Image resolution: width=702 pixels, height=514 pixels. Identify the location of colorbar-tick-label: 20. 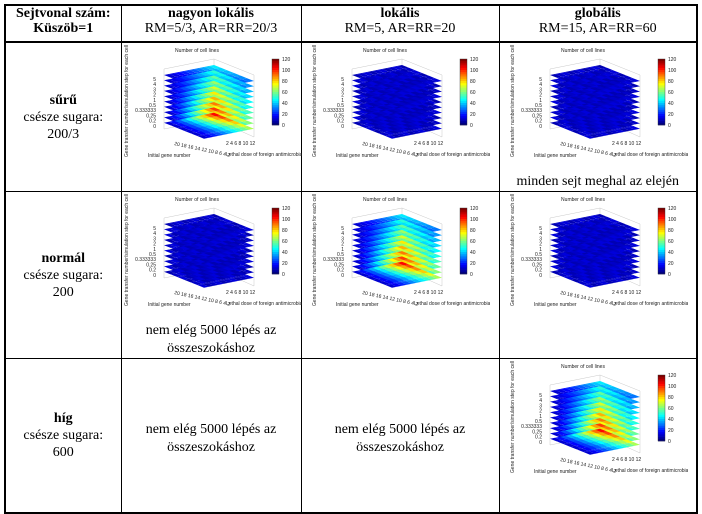
(671, 431).